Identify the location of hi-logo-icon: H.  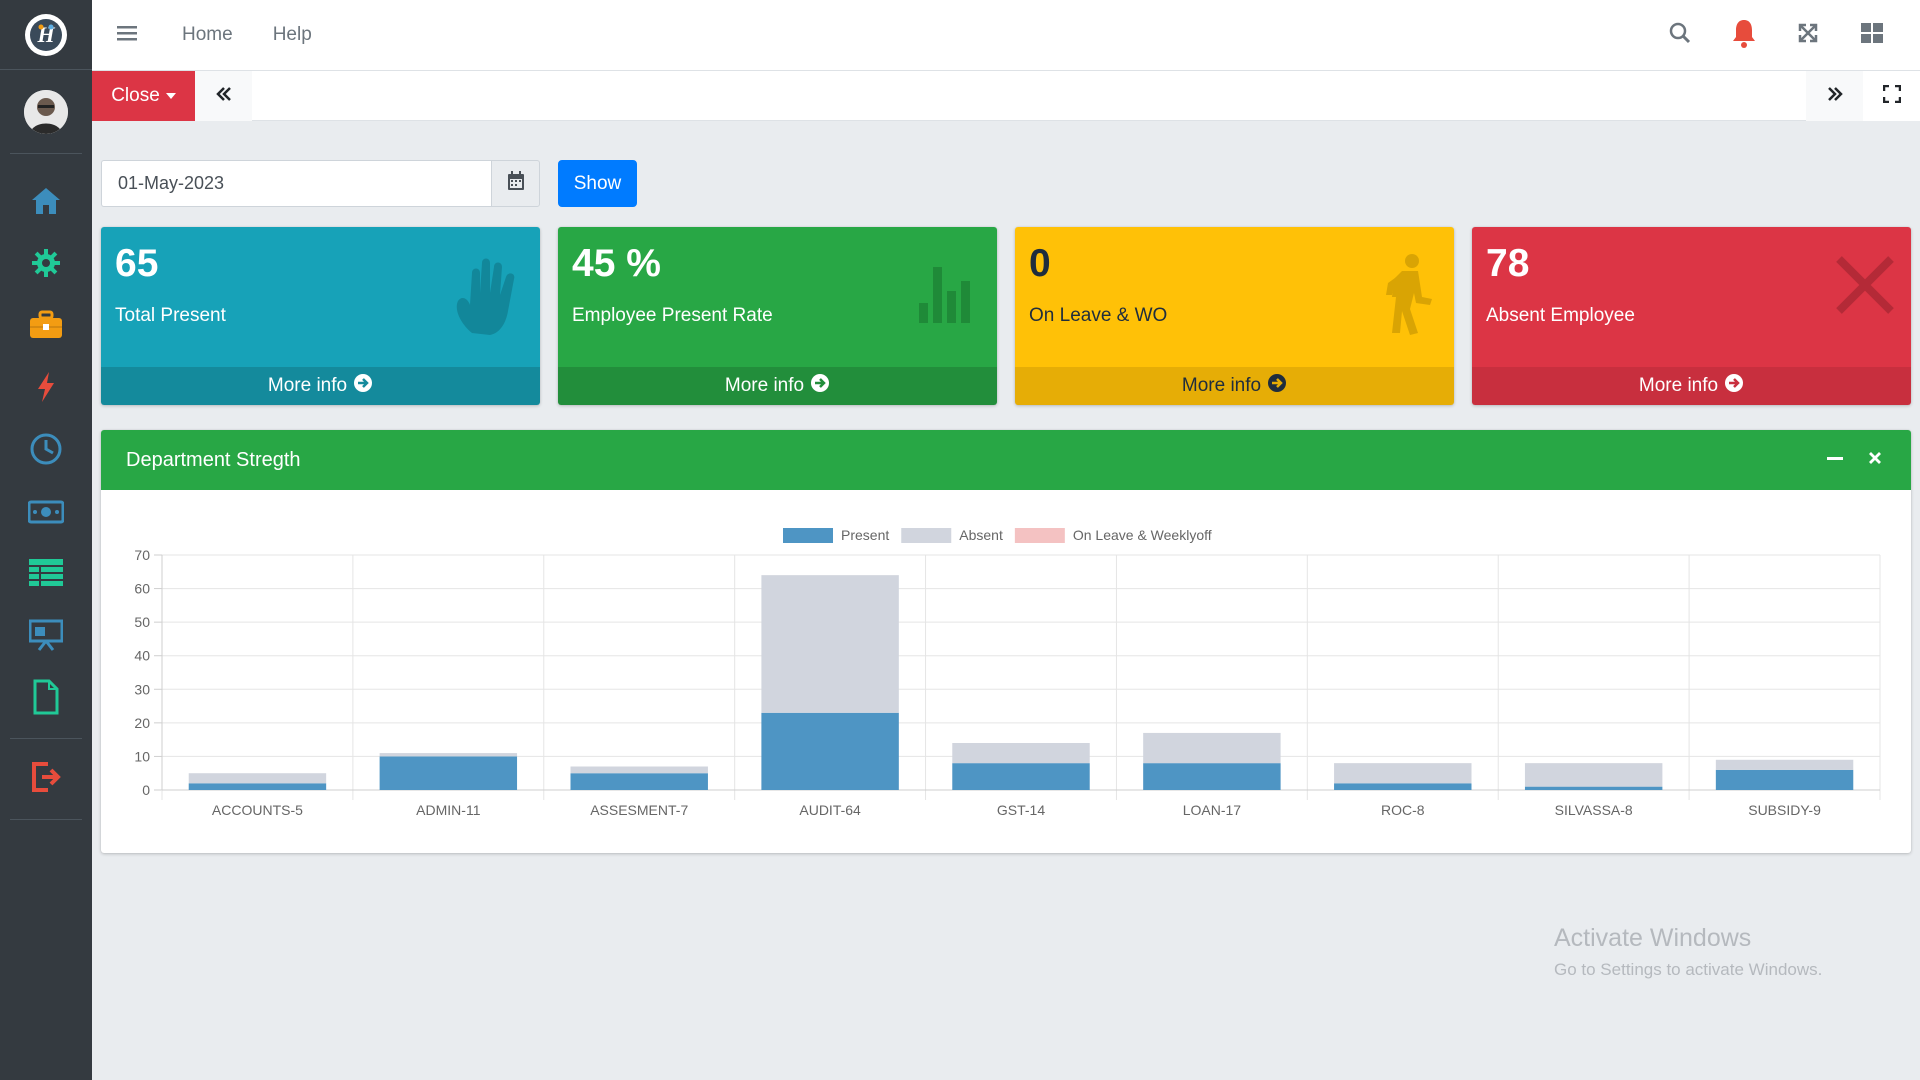
(46, 34).